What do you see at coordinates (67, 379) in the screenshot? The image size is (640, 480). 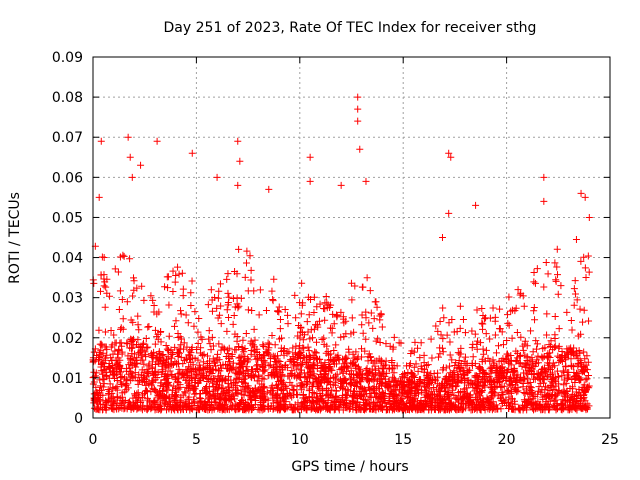 I see `y-tick-label: 0.01` at bounding box center [67, 379].